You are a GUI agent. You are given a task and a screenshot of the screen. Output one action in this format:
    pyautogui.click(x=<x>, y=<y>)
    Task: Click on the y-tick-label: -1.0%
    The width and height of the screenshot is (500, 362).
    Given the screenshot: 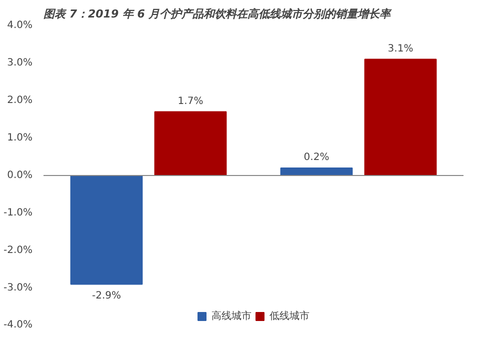 What is the action you would take?
    pyautogui.click(x=17, y=213)
    